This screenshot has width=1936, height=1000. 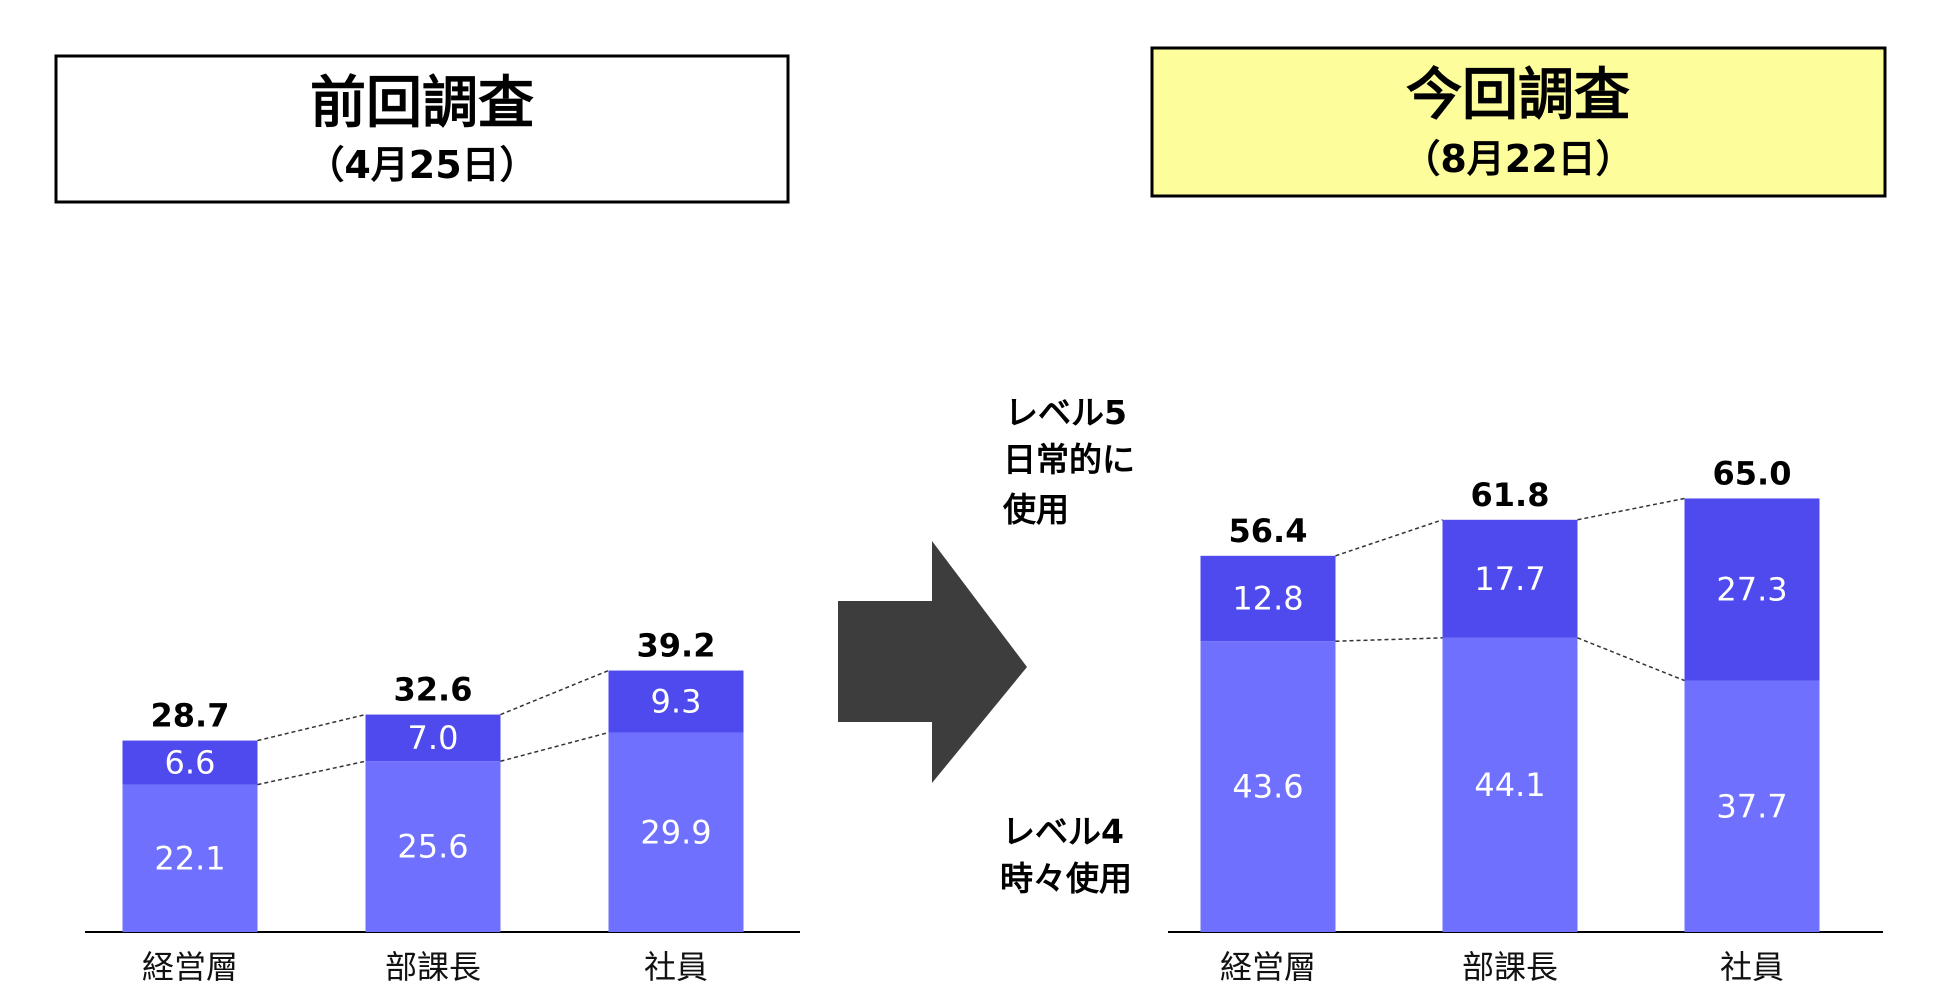 I want to click on total-label-1-0: 56.4, so click(x=1268, y=531).